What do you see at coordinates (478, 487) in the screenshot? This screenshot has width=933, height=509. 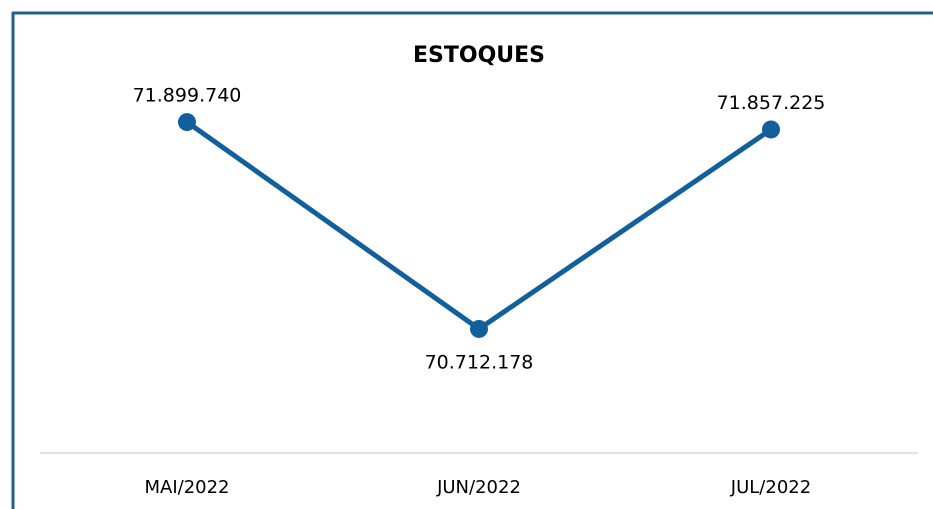 I see `x-tick-label: JUN/2022` at bounding box center [478, 487].